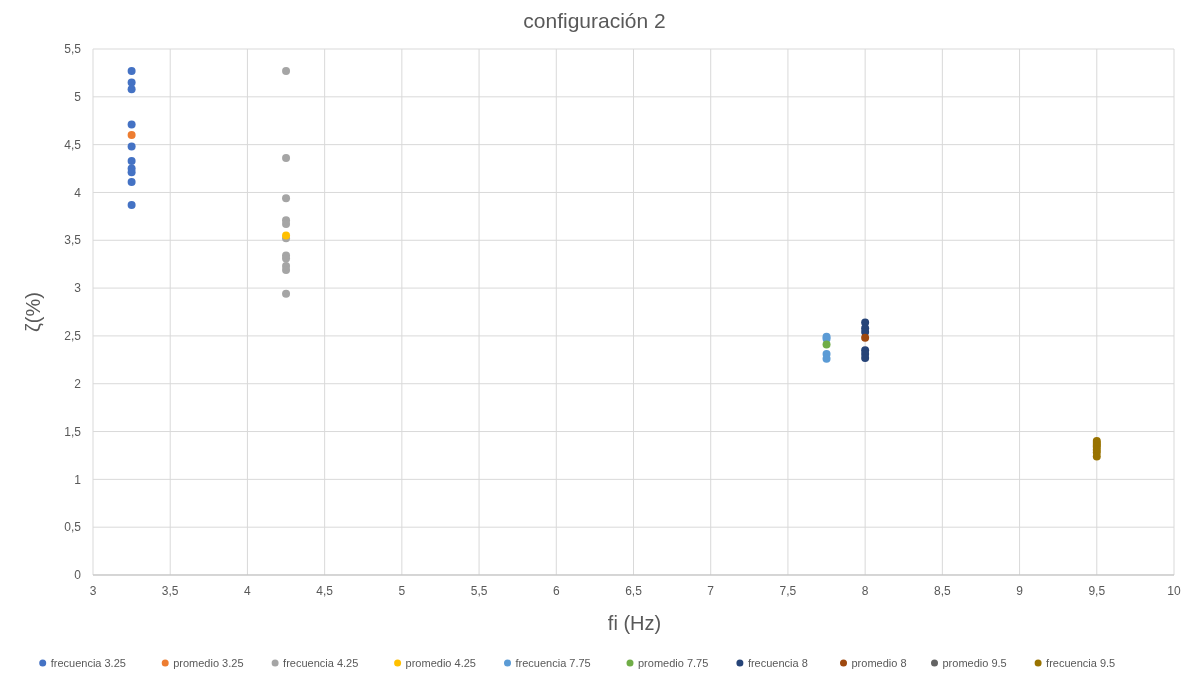 This screenshot has height=679, width=1189. What do you see at coordinates (33, 312) in the screenshot?
I see `y-axis-title: ζ(%)` at bounding box center [33, 312].